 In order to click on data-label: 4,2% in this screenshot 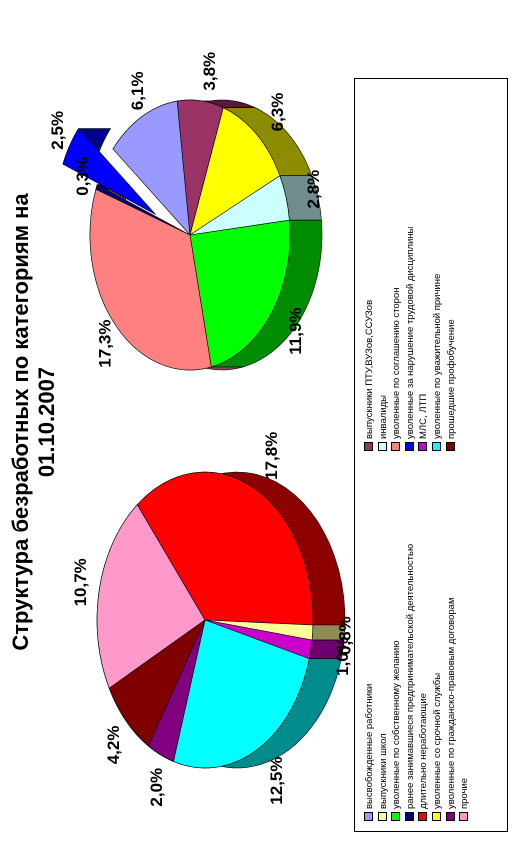, I will do `click(113, 745)`.